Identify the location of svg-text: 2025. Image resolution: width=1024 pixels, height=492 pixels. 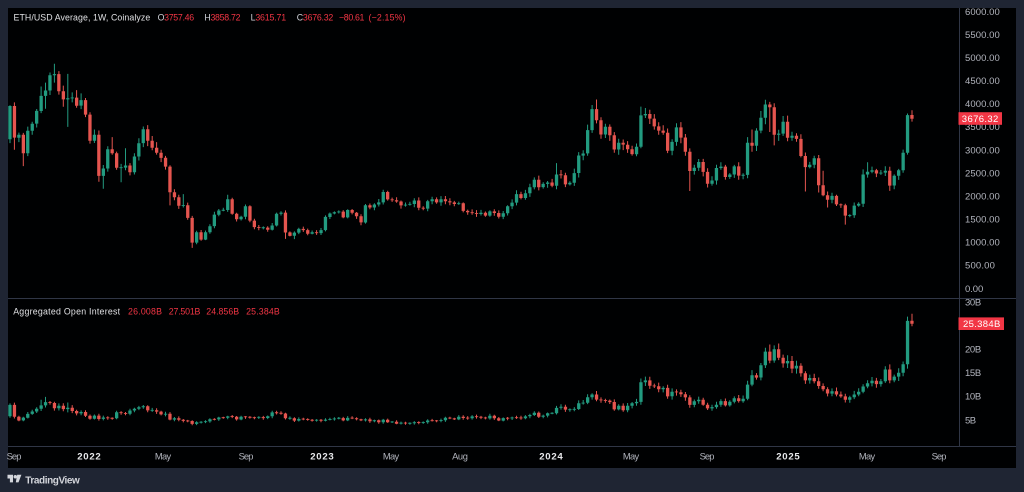
(788, 457).